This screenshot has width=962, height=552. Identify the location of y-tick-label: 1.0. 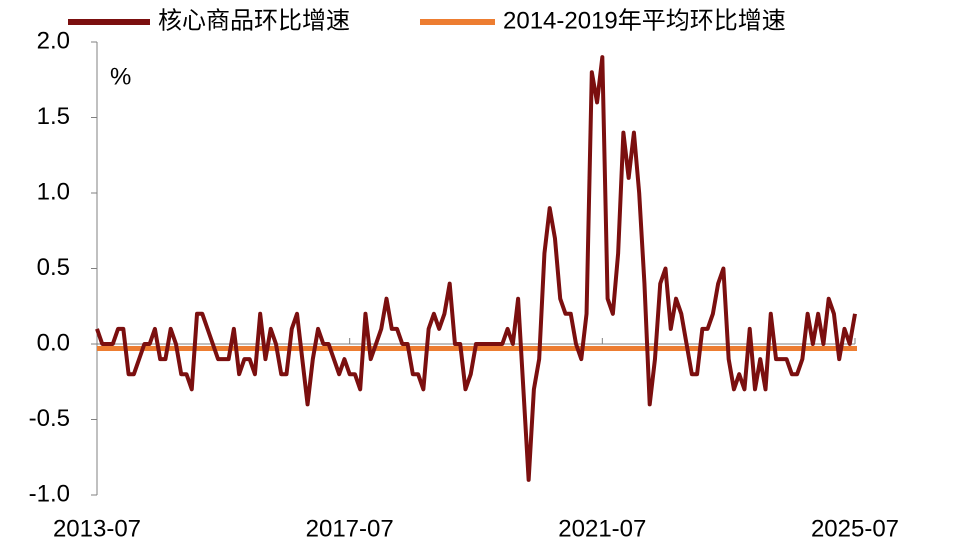
(53, 191).